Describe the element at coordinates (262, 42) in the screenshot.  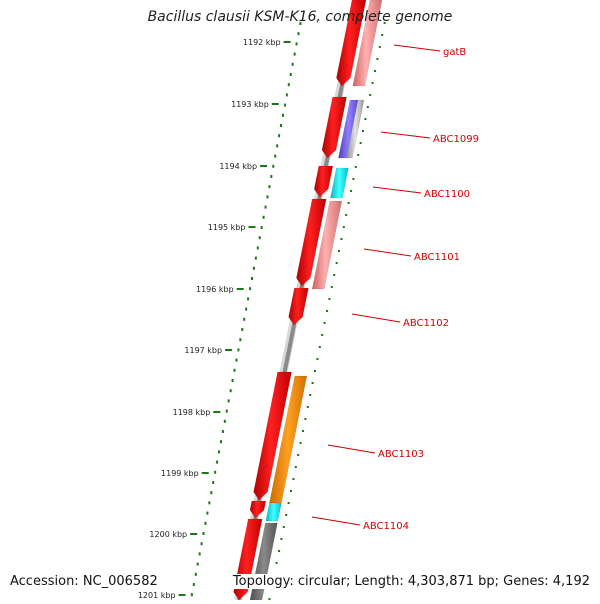
I see `tick-label: 1192 kbp` at that location.